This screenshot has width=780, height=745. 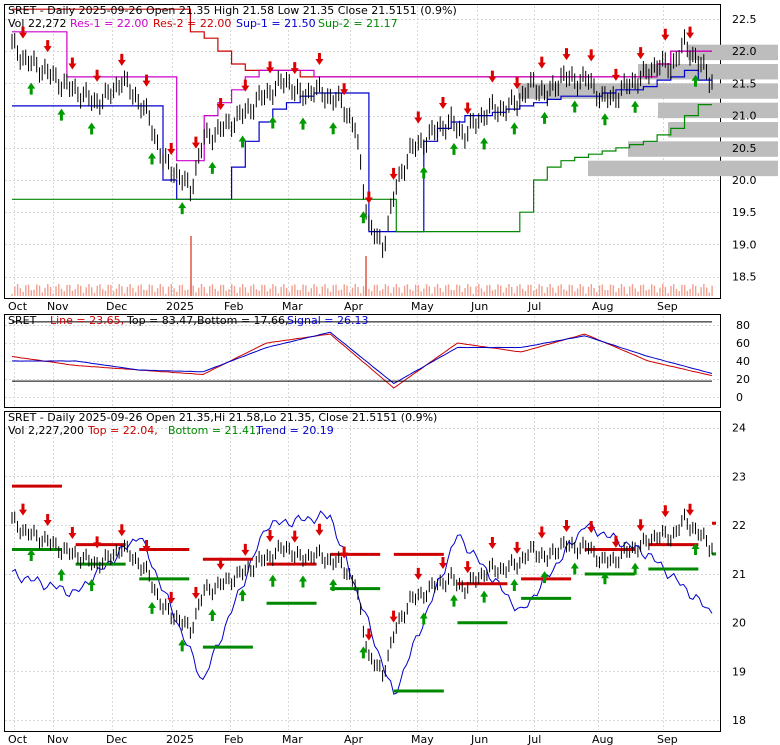 What do you see at coordinates (116, 739) in the screenshot?
I see `month-label-bottom-2: Dec` at bounding box center [116, 739].